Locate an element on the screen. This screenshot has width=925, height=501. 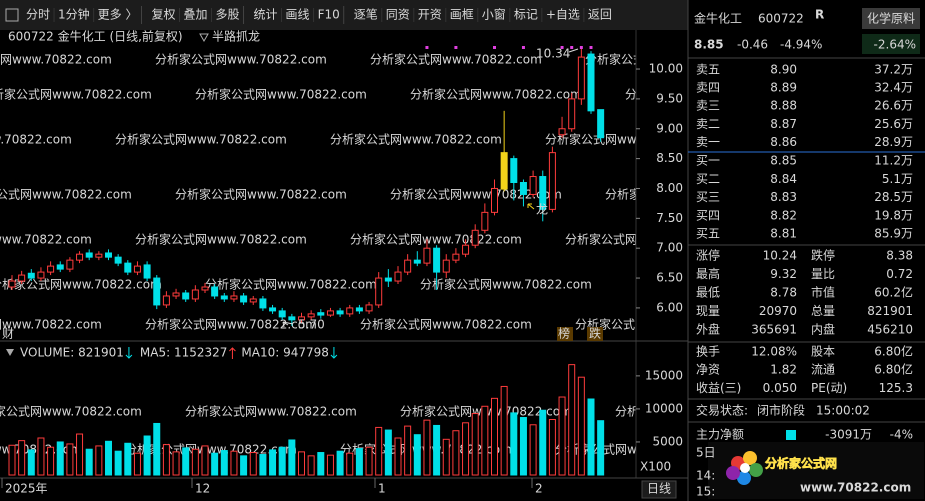
y-tick-label: 7.50 is located at coordinates (669, 218).